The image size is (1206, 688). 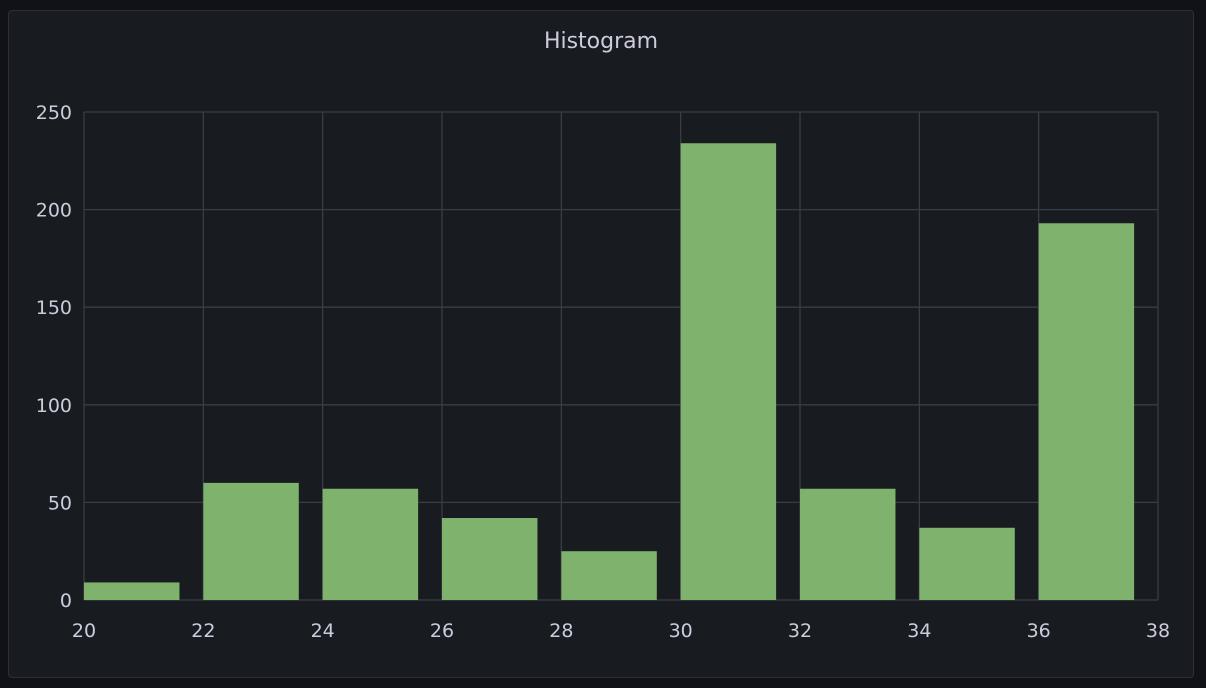 What do you see at coordinates (800, 631) in the screenshot?
I see `x-tick-label: 32` at bounding box center [800, 631].